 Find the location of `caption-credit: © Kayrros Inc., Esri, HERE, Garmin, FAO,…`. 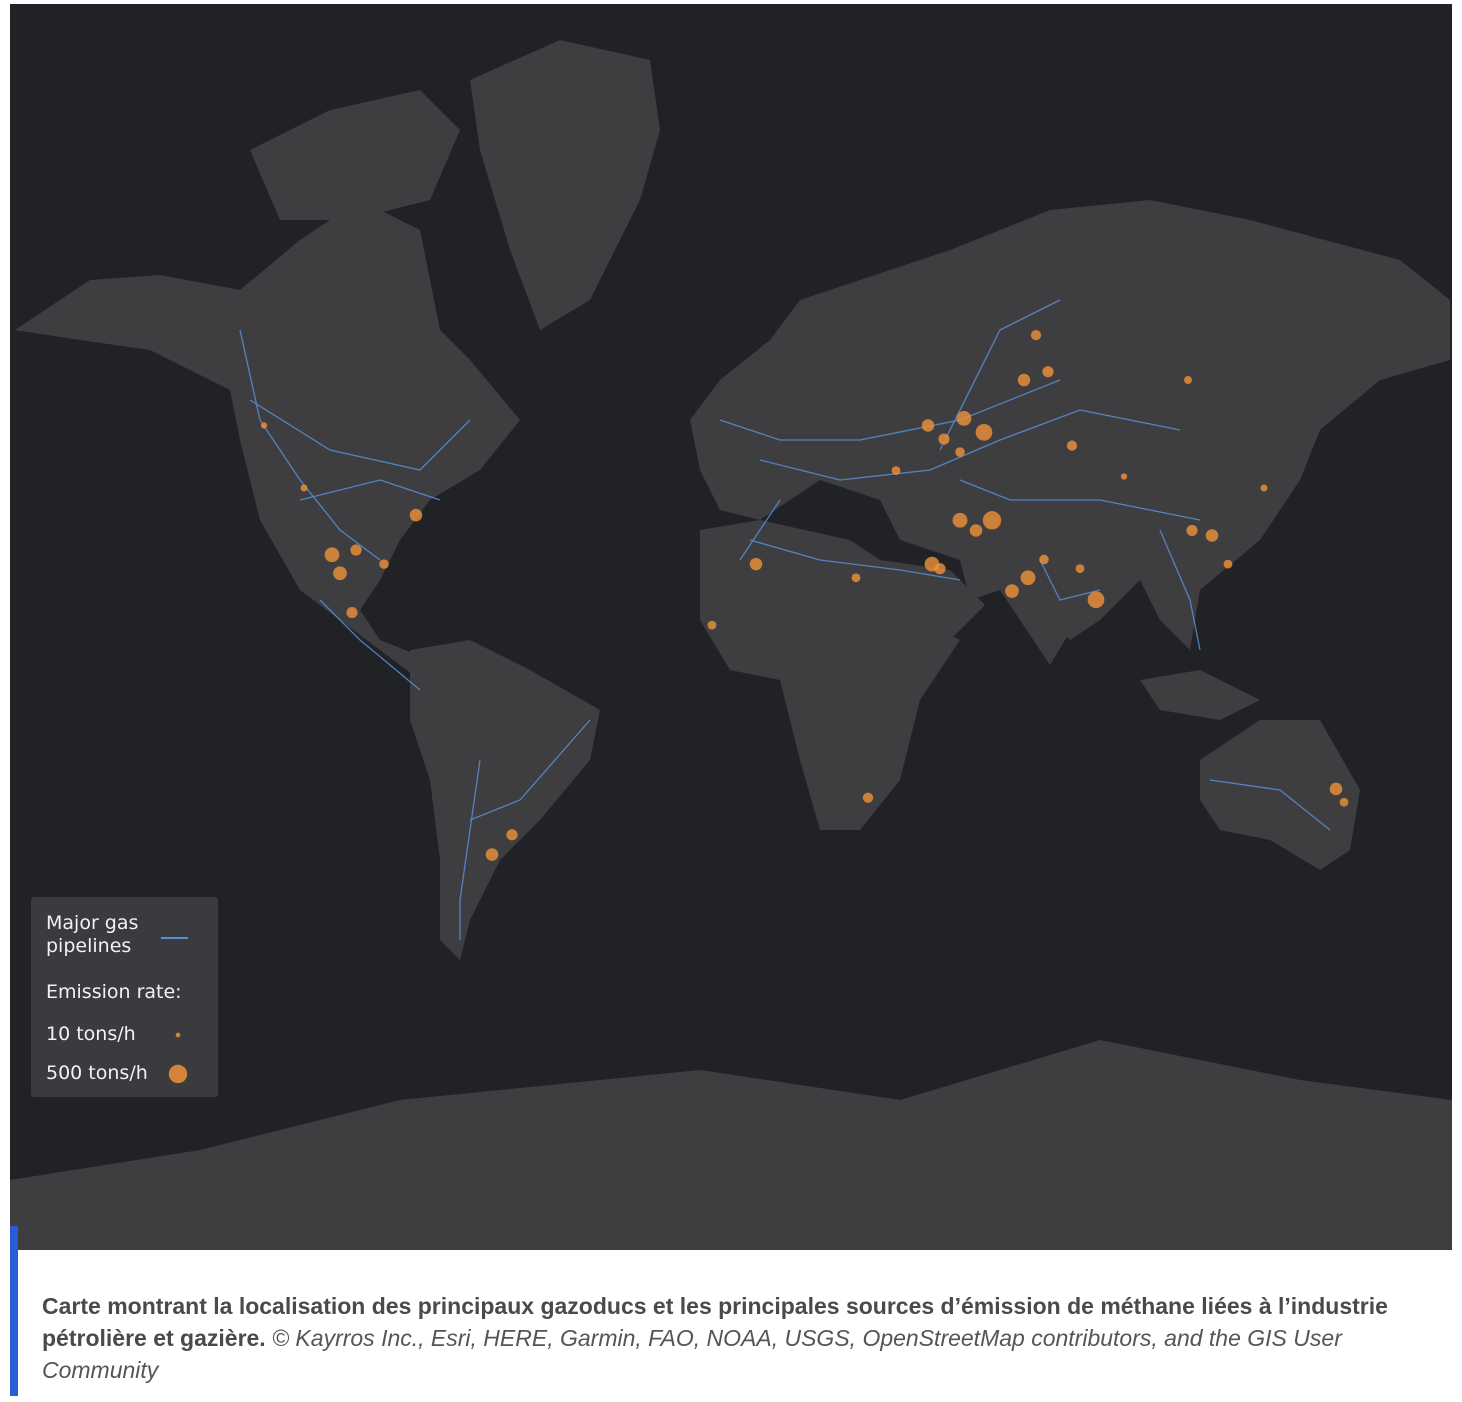

caption-credit: © Kayrros Inc., Esri, HERE, Garmin, FAO,… is located at coordinates (692, 1354).